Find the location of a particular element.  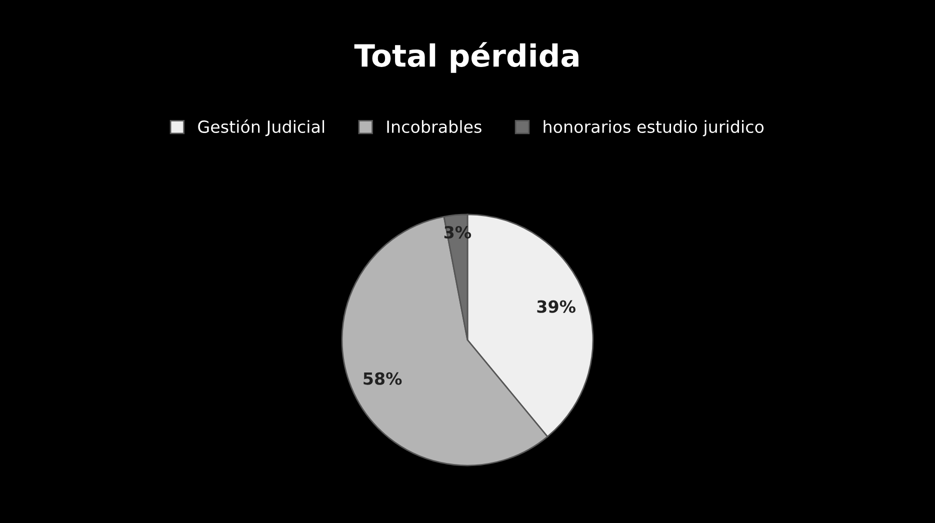

chart-title: Total pérdida is located at coordinates (466, 57).